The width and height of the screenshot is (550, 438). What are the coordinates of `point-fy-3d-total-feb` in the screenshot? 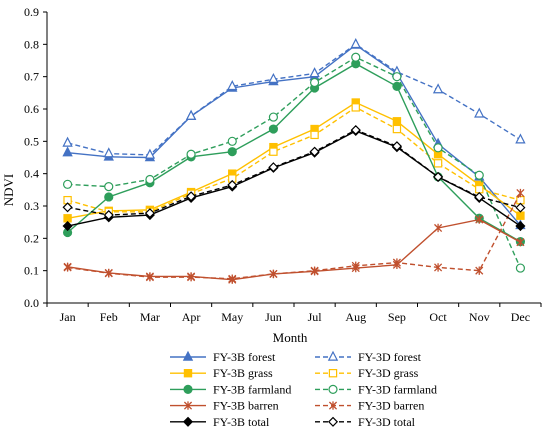 It's located at (108, 215).